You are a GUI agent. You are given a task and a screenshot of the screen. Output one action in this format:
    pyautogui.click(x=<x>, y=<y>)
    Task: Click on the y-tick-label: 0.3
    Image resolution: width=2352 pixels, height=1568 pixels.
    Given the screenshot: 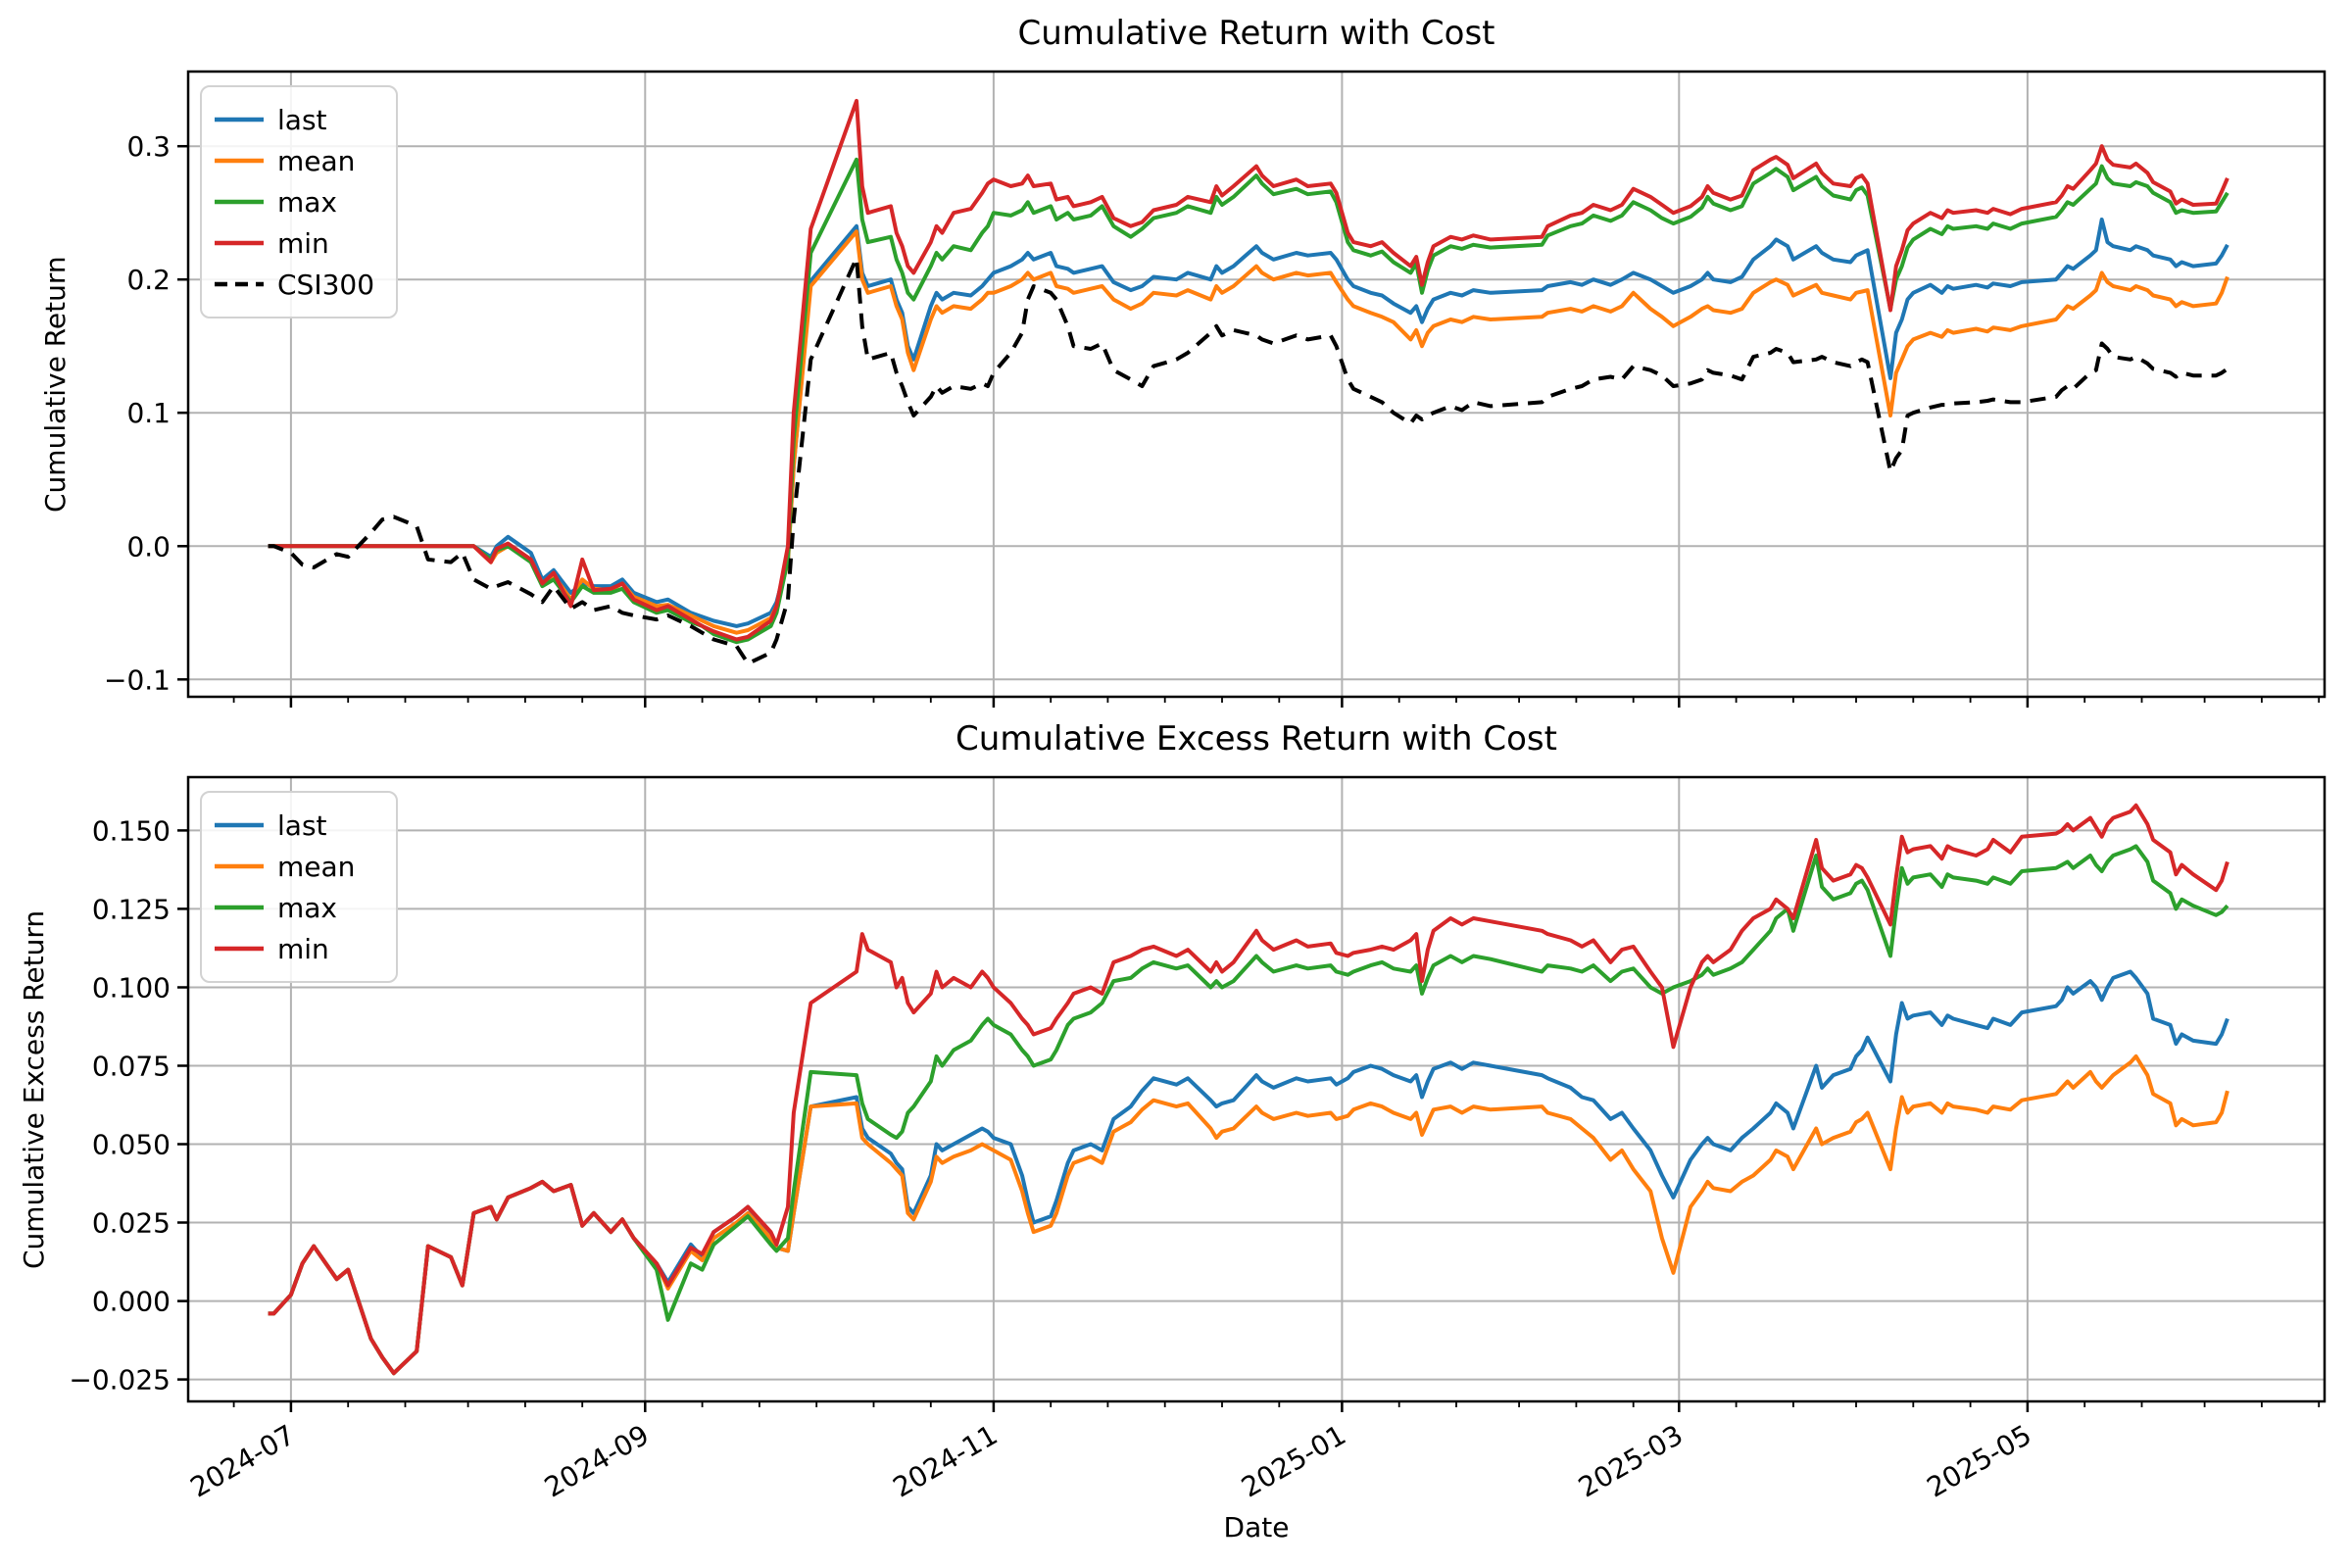 What is the action you would take?
    pyautogui.click(x=148, y=146)
    